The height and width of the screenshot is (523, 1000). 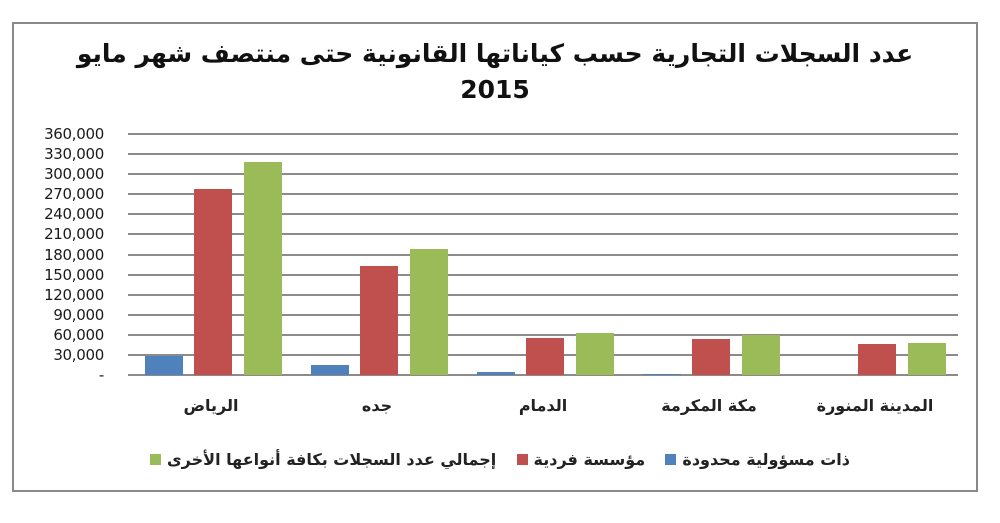 I want to click on chart-subtitle: 2015, so click(x=495, y=89).